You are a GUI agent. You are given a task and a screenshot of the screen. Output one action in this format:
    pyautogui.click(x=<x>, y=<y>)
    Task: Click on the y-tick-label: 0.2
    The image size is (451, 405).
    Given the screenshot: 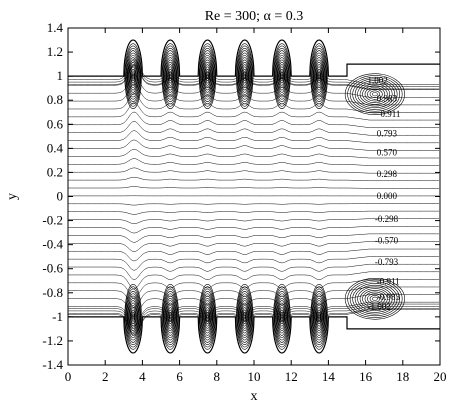 What is the action you would take?
    pyautogui.click(x=55, y=171)
    